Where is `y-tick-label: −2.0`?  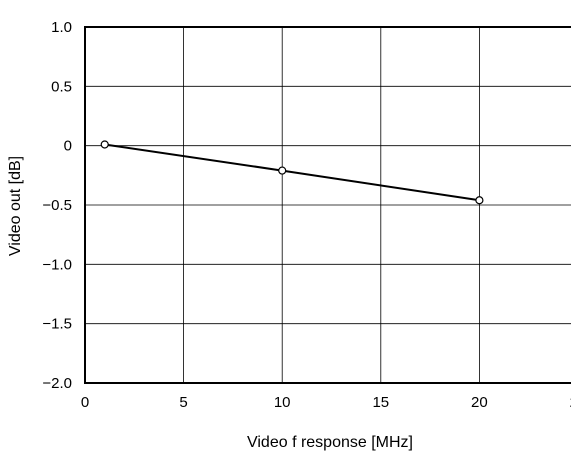 y-tick-label: −2.0 is located at coordinates (57, 383).